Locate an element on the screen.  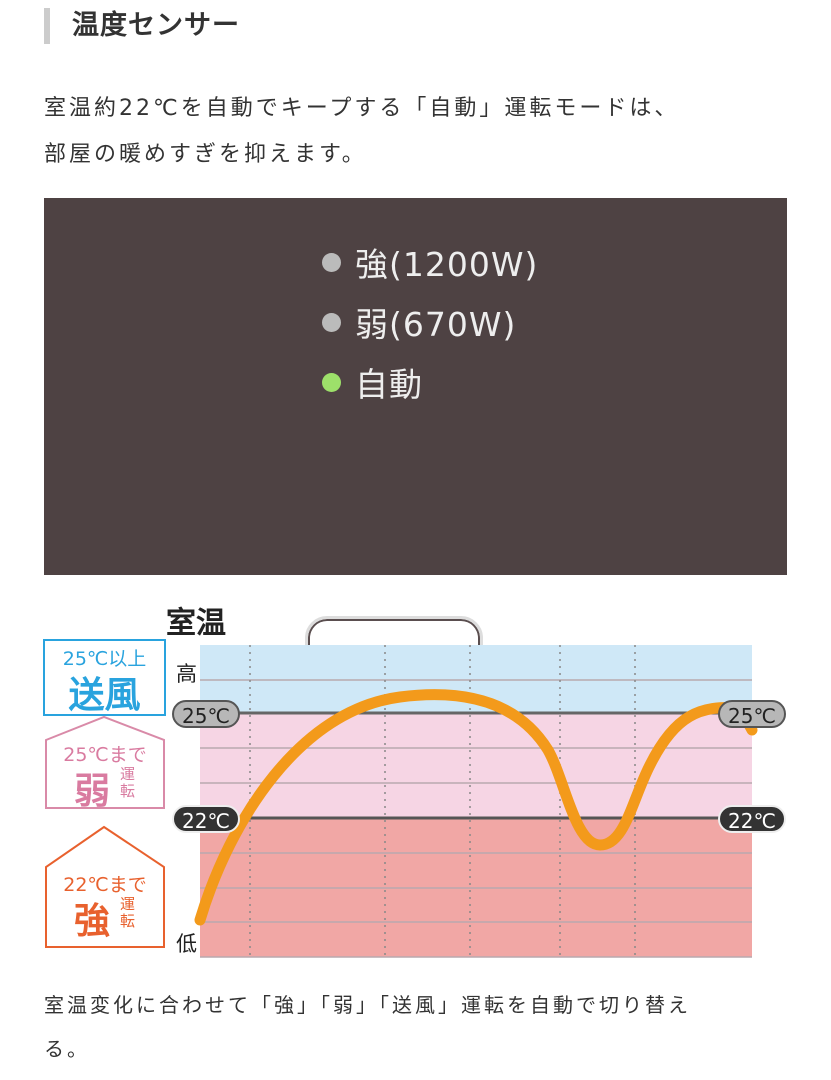
strong-zone-house is located at coordinates (105, 886).